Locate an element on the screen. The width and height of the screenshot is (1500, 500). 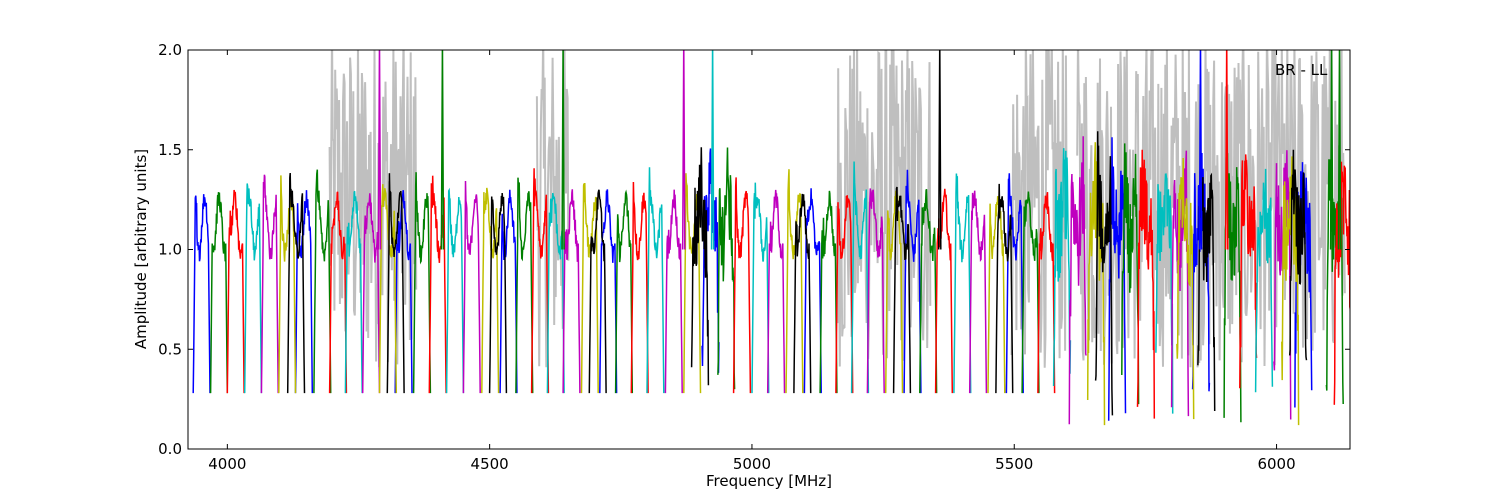
x-axis-label: Frequency [MHz] is located at coordinates (769, 481).